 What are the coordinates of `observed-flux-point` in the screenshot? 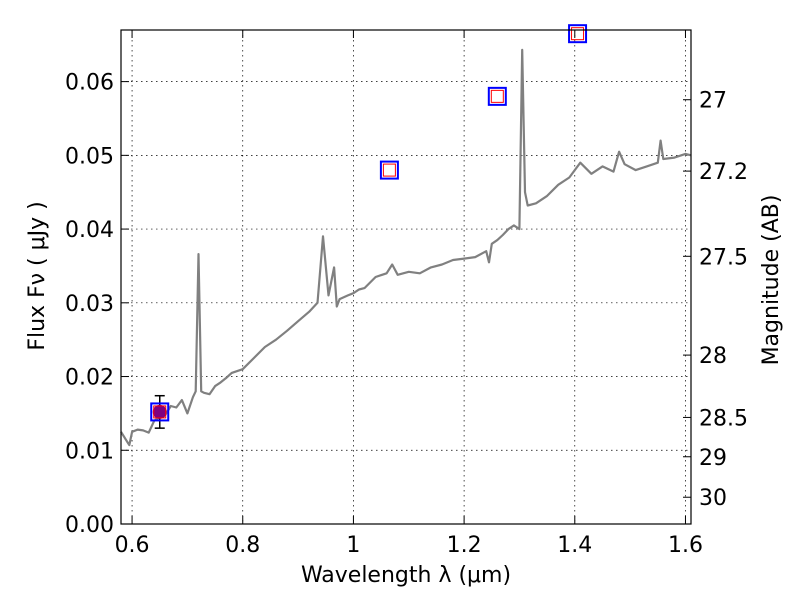 It's located at (159, 411).